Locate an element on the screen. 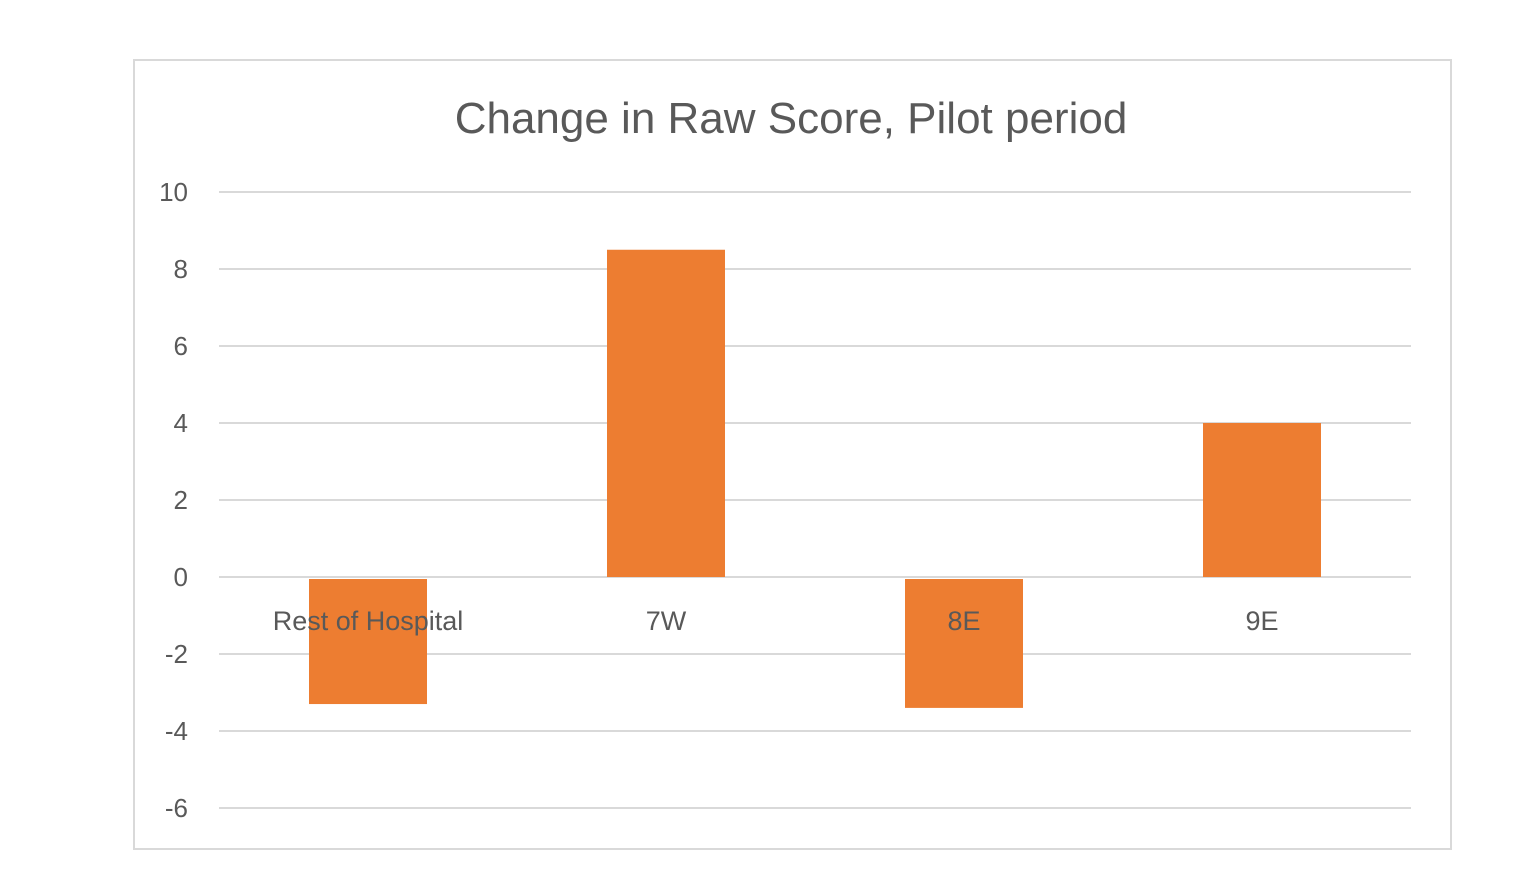 Image resolution: width=1536 pixels, height=894 pixels. y-tick-label: 0 is located at coordinates (181, 577).